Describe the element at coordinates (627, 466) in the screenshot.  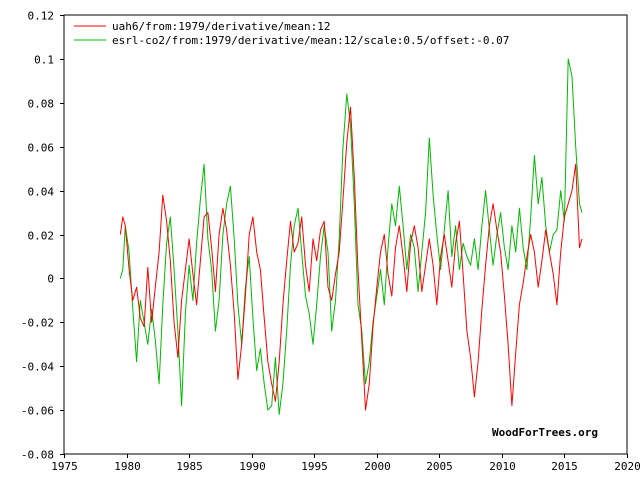
I see `x-tick-label: 2020` at that location.